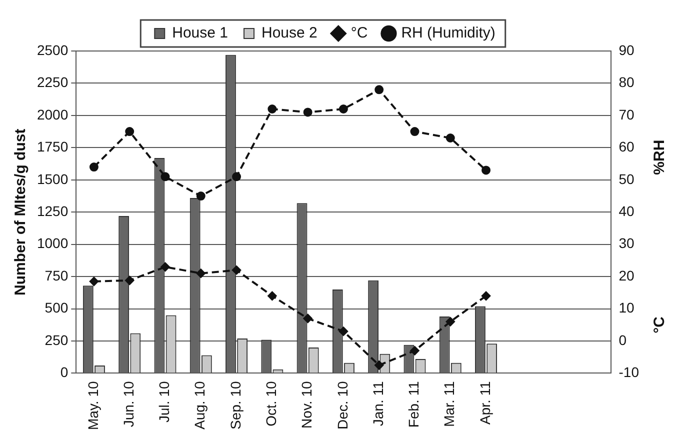 Image resolution: width=682 pixels, height=437 pixels. Describe the element at coordinates (449, 404) in the screenshot. I see `x-tick-label: Mar. 11` at that location.